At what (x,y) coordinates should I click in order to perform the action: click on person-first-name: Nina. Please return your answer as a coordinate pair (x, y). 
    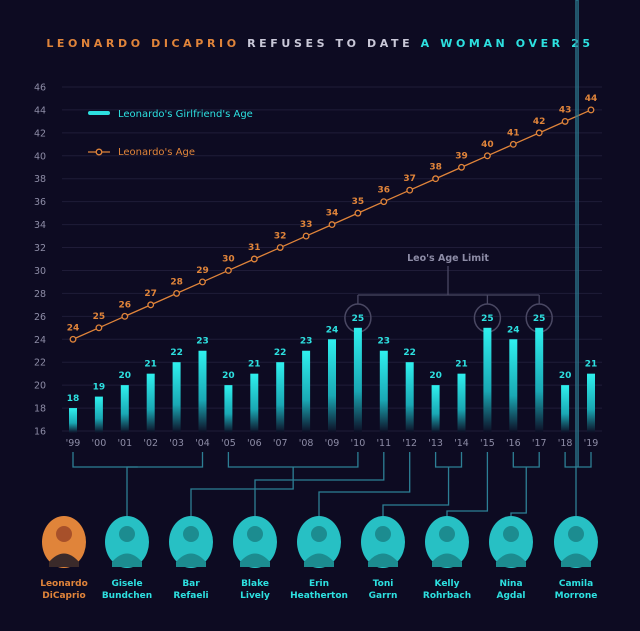
    Looking at the image, I should click on (510, 584).